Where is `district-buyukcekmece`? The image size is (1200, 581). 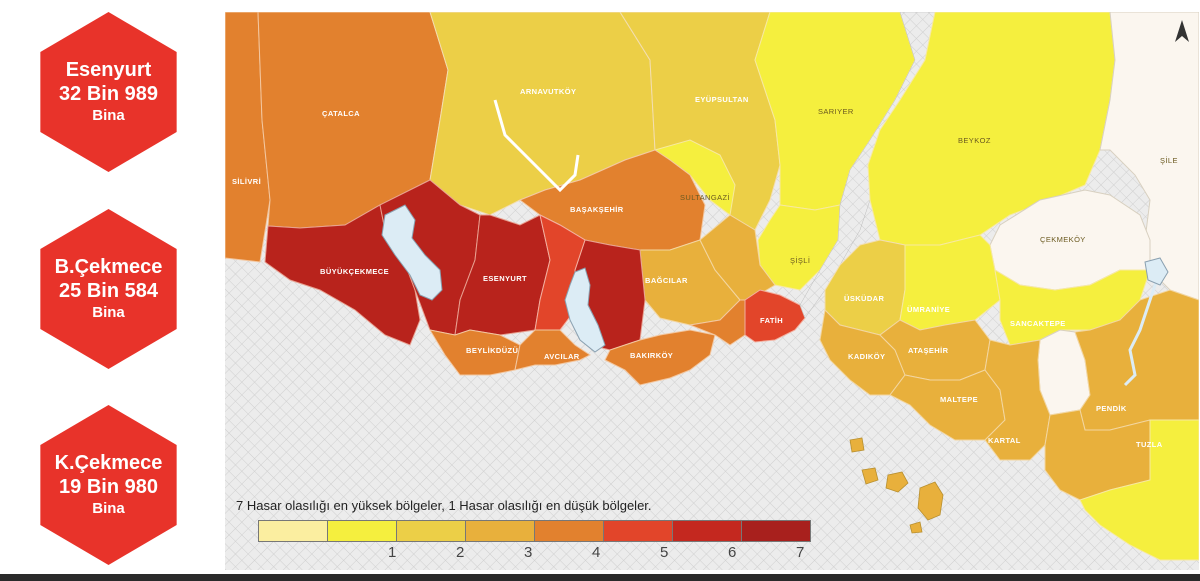
district-buyukcekmece is located at coordinates (342, 275).